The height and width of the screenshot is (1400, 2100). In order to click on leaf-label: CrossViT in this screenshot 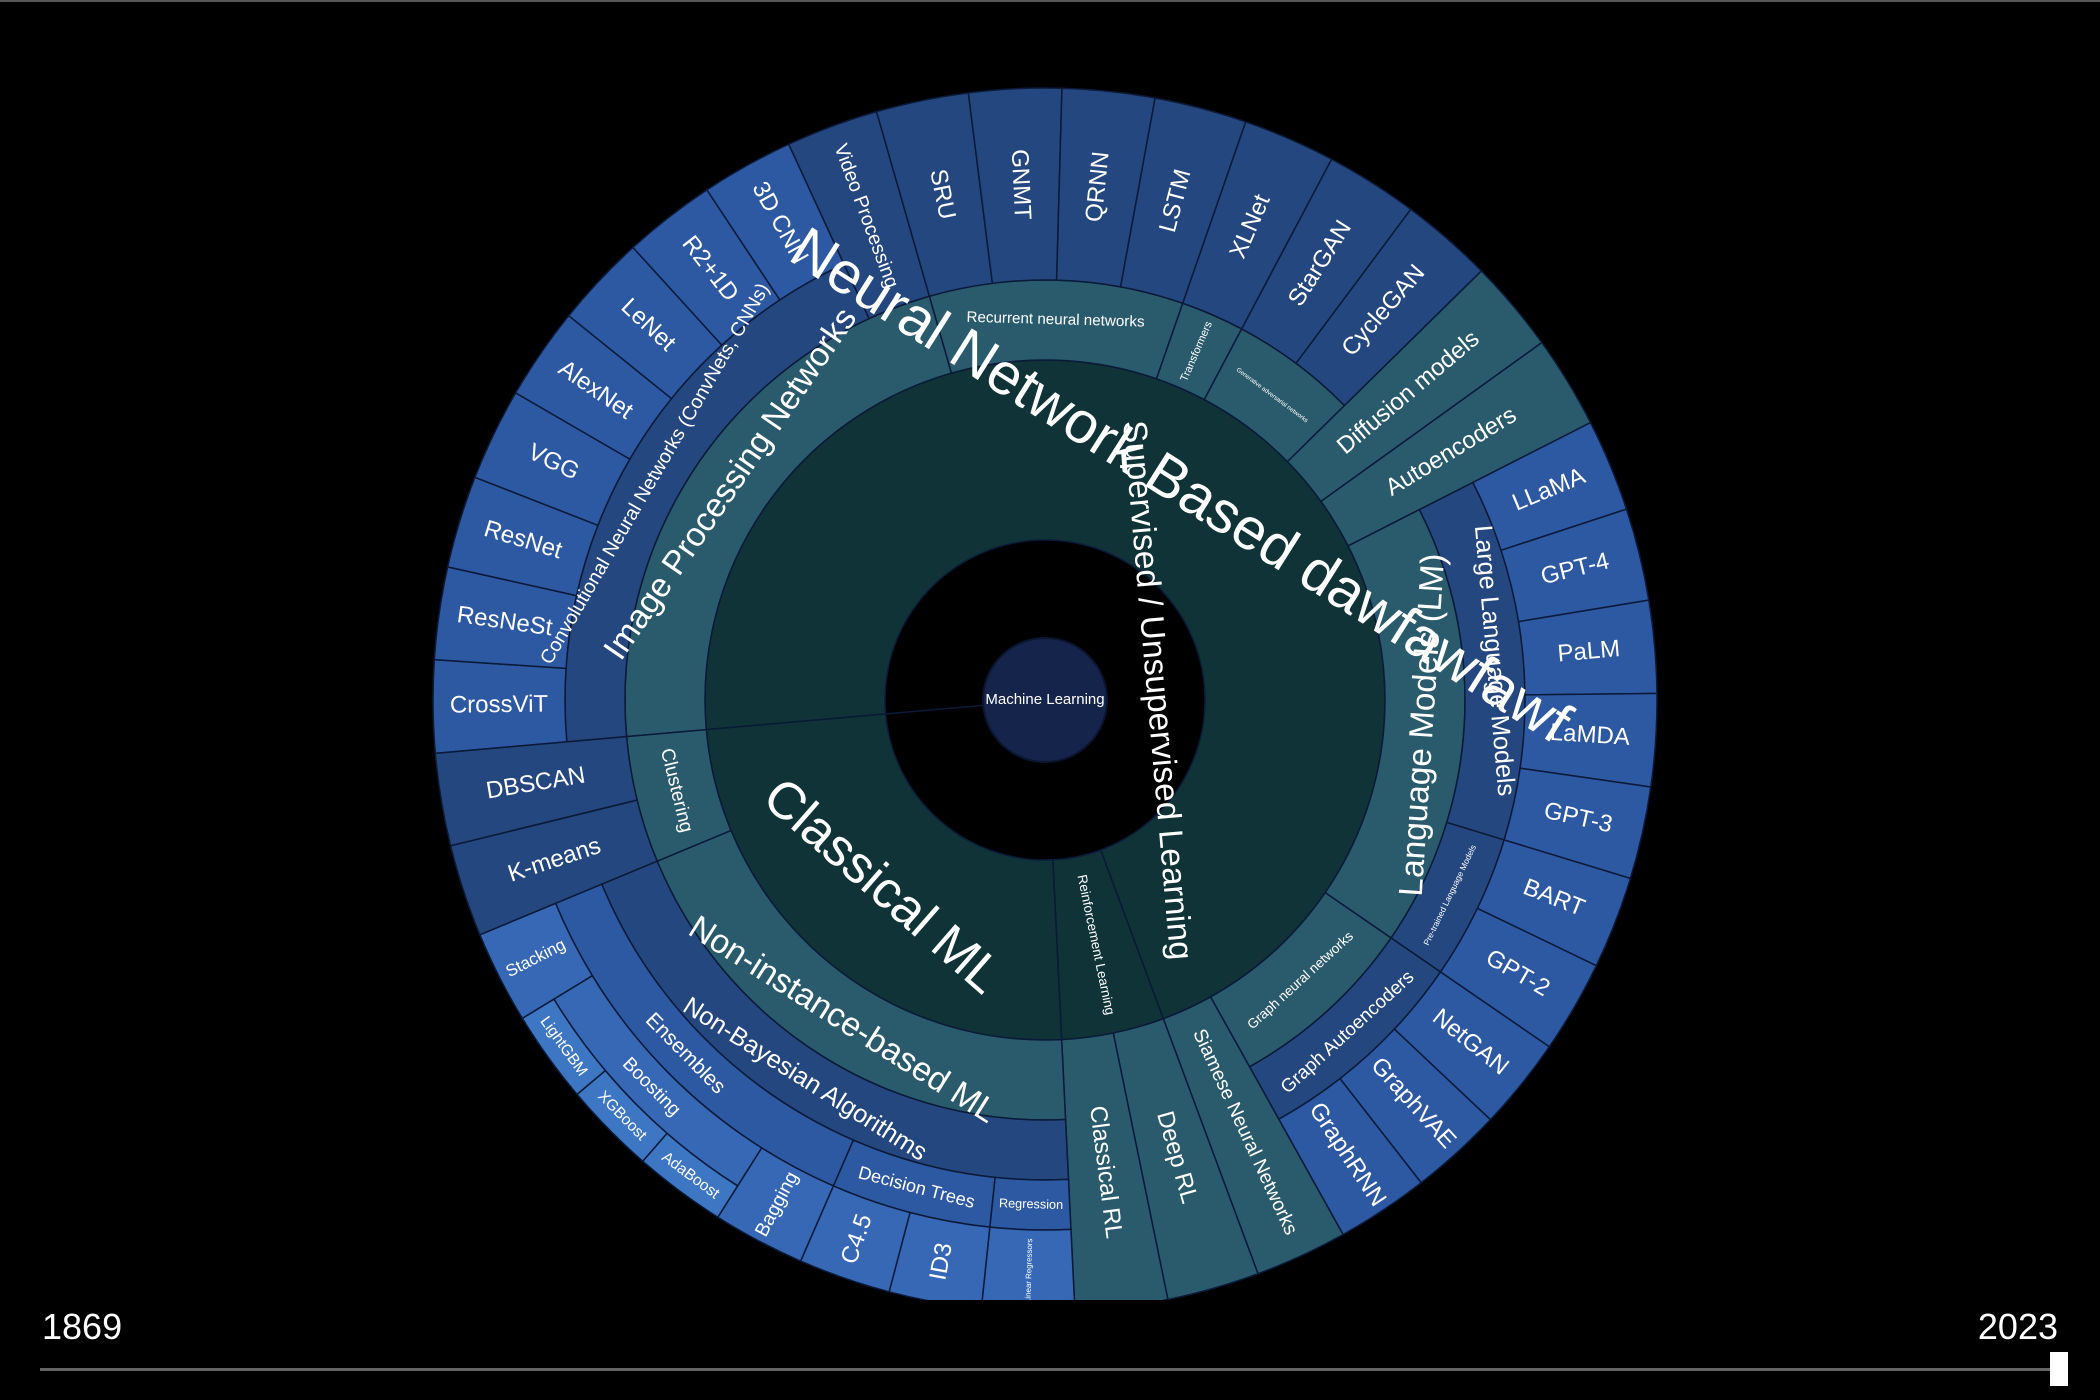, I will do `click(499, 705)`.